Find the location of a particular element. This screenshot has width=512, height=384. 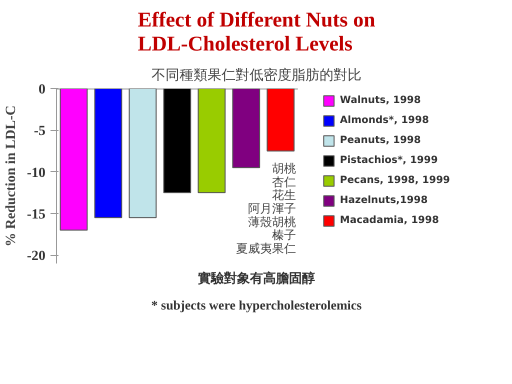

y-tick-label: -5 is located at coordinates (40, 132).